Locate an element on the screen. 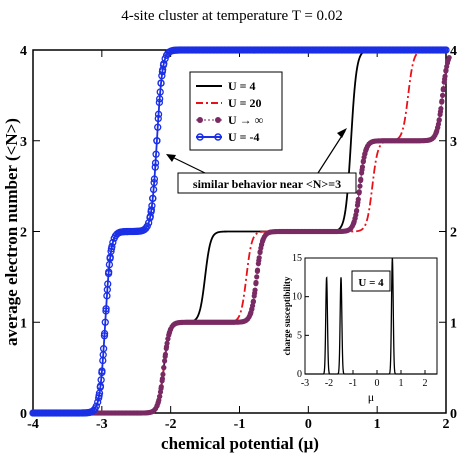  y-tick-label: 2 is located at coordinates (23, 233).